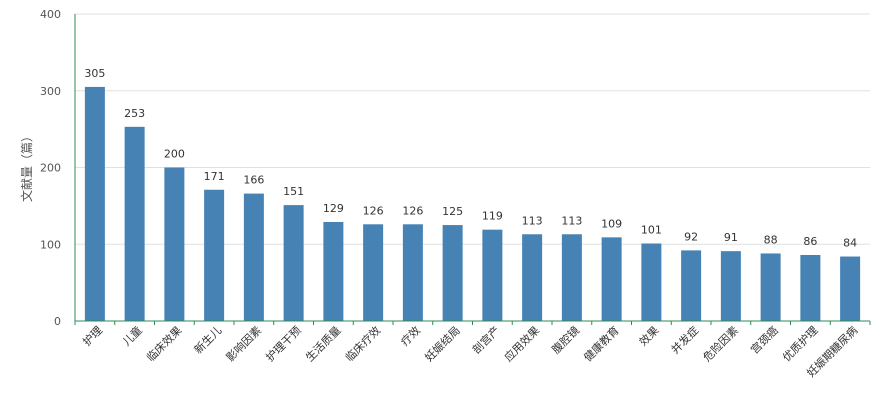  I want to click on data-label: 86, so click(810, 241).